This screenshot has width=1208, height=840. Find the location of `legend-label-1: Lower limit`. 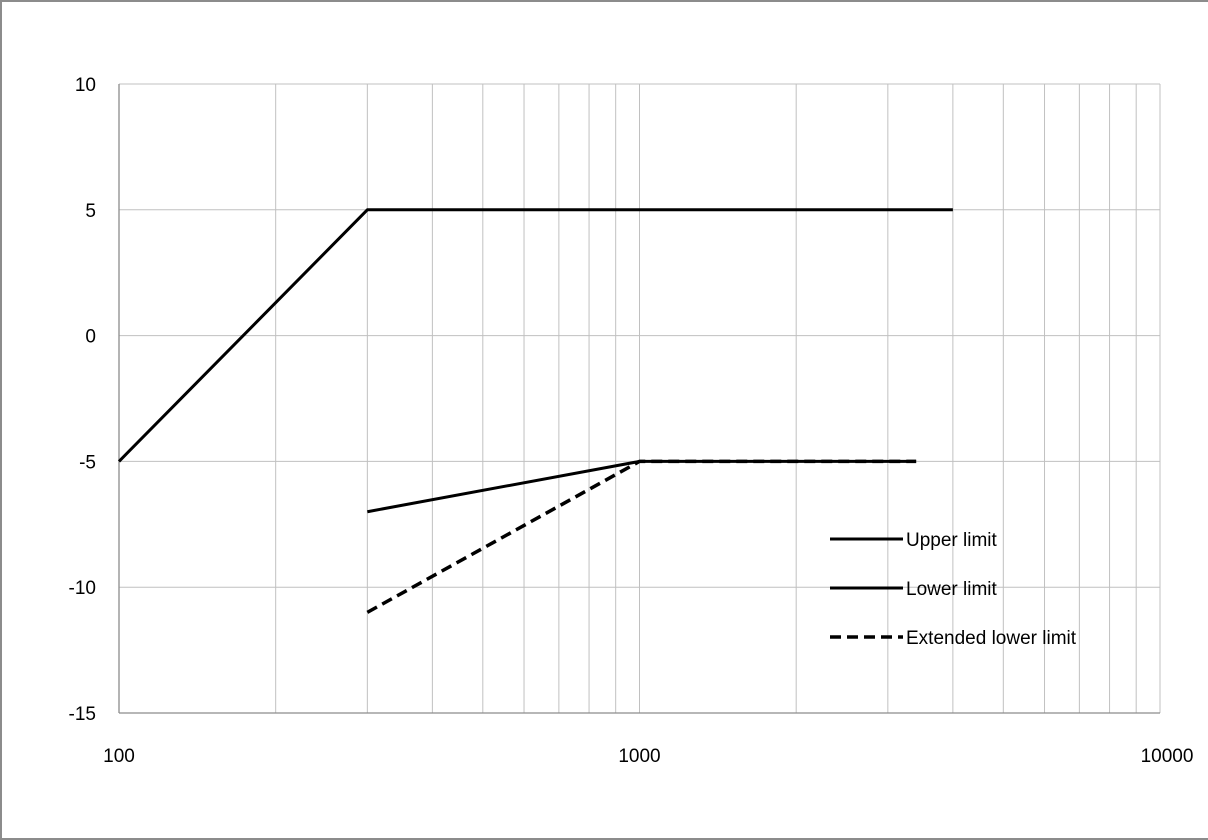

legend-label-1: Lower limit is located at coordinates (952, 589).